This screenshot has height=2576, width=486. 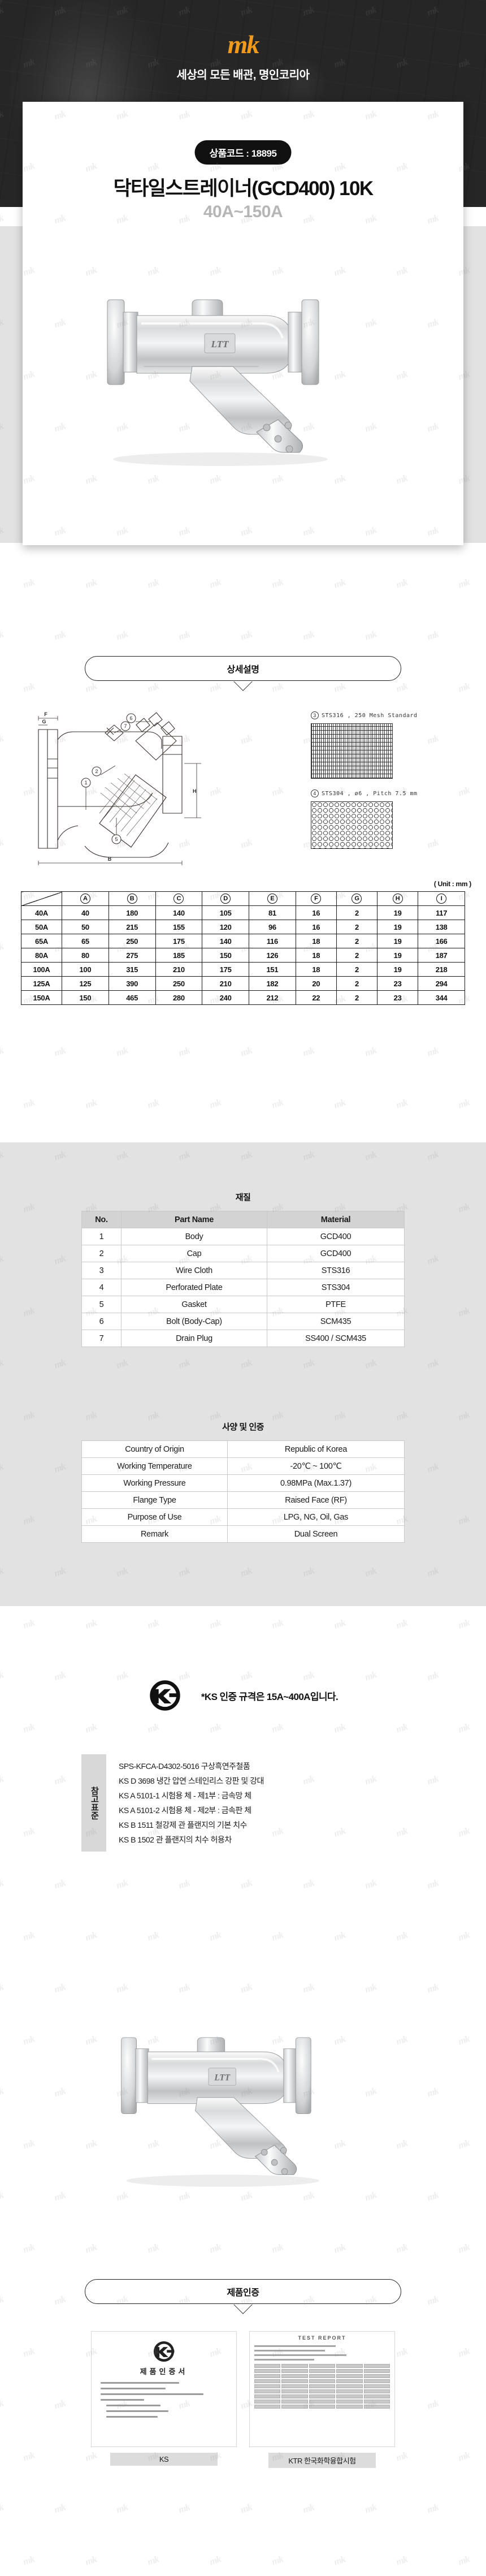 I want to click on dim-col-B: B, so click(x=132, y=899).